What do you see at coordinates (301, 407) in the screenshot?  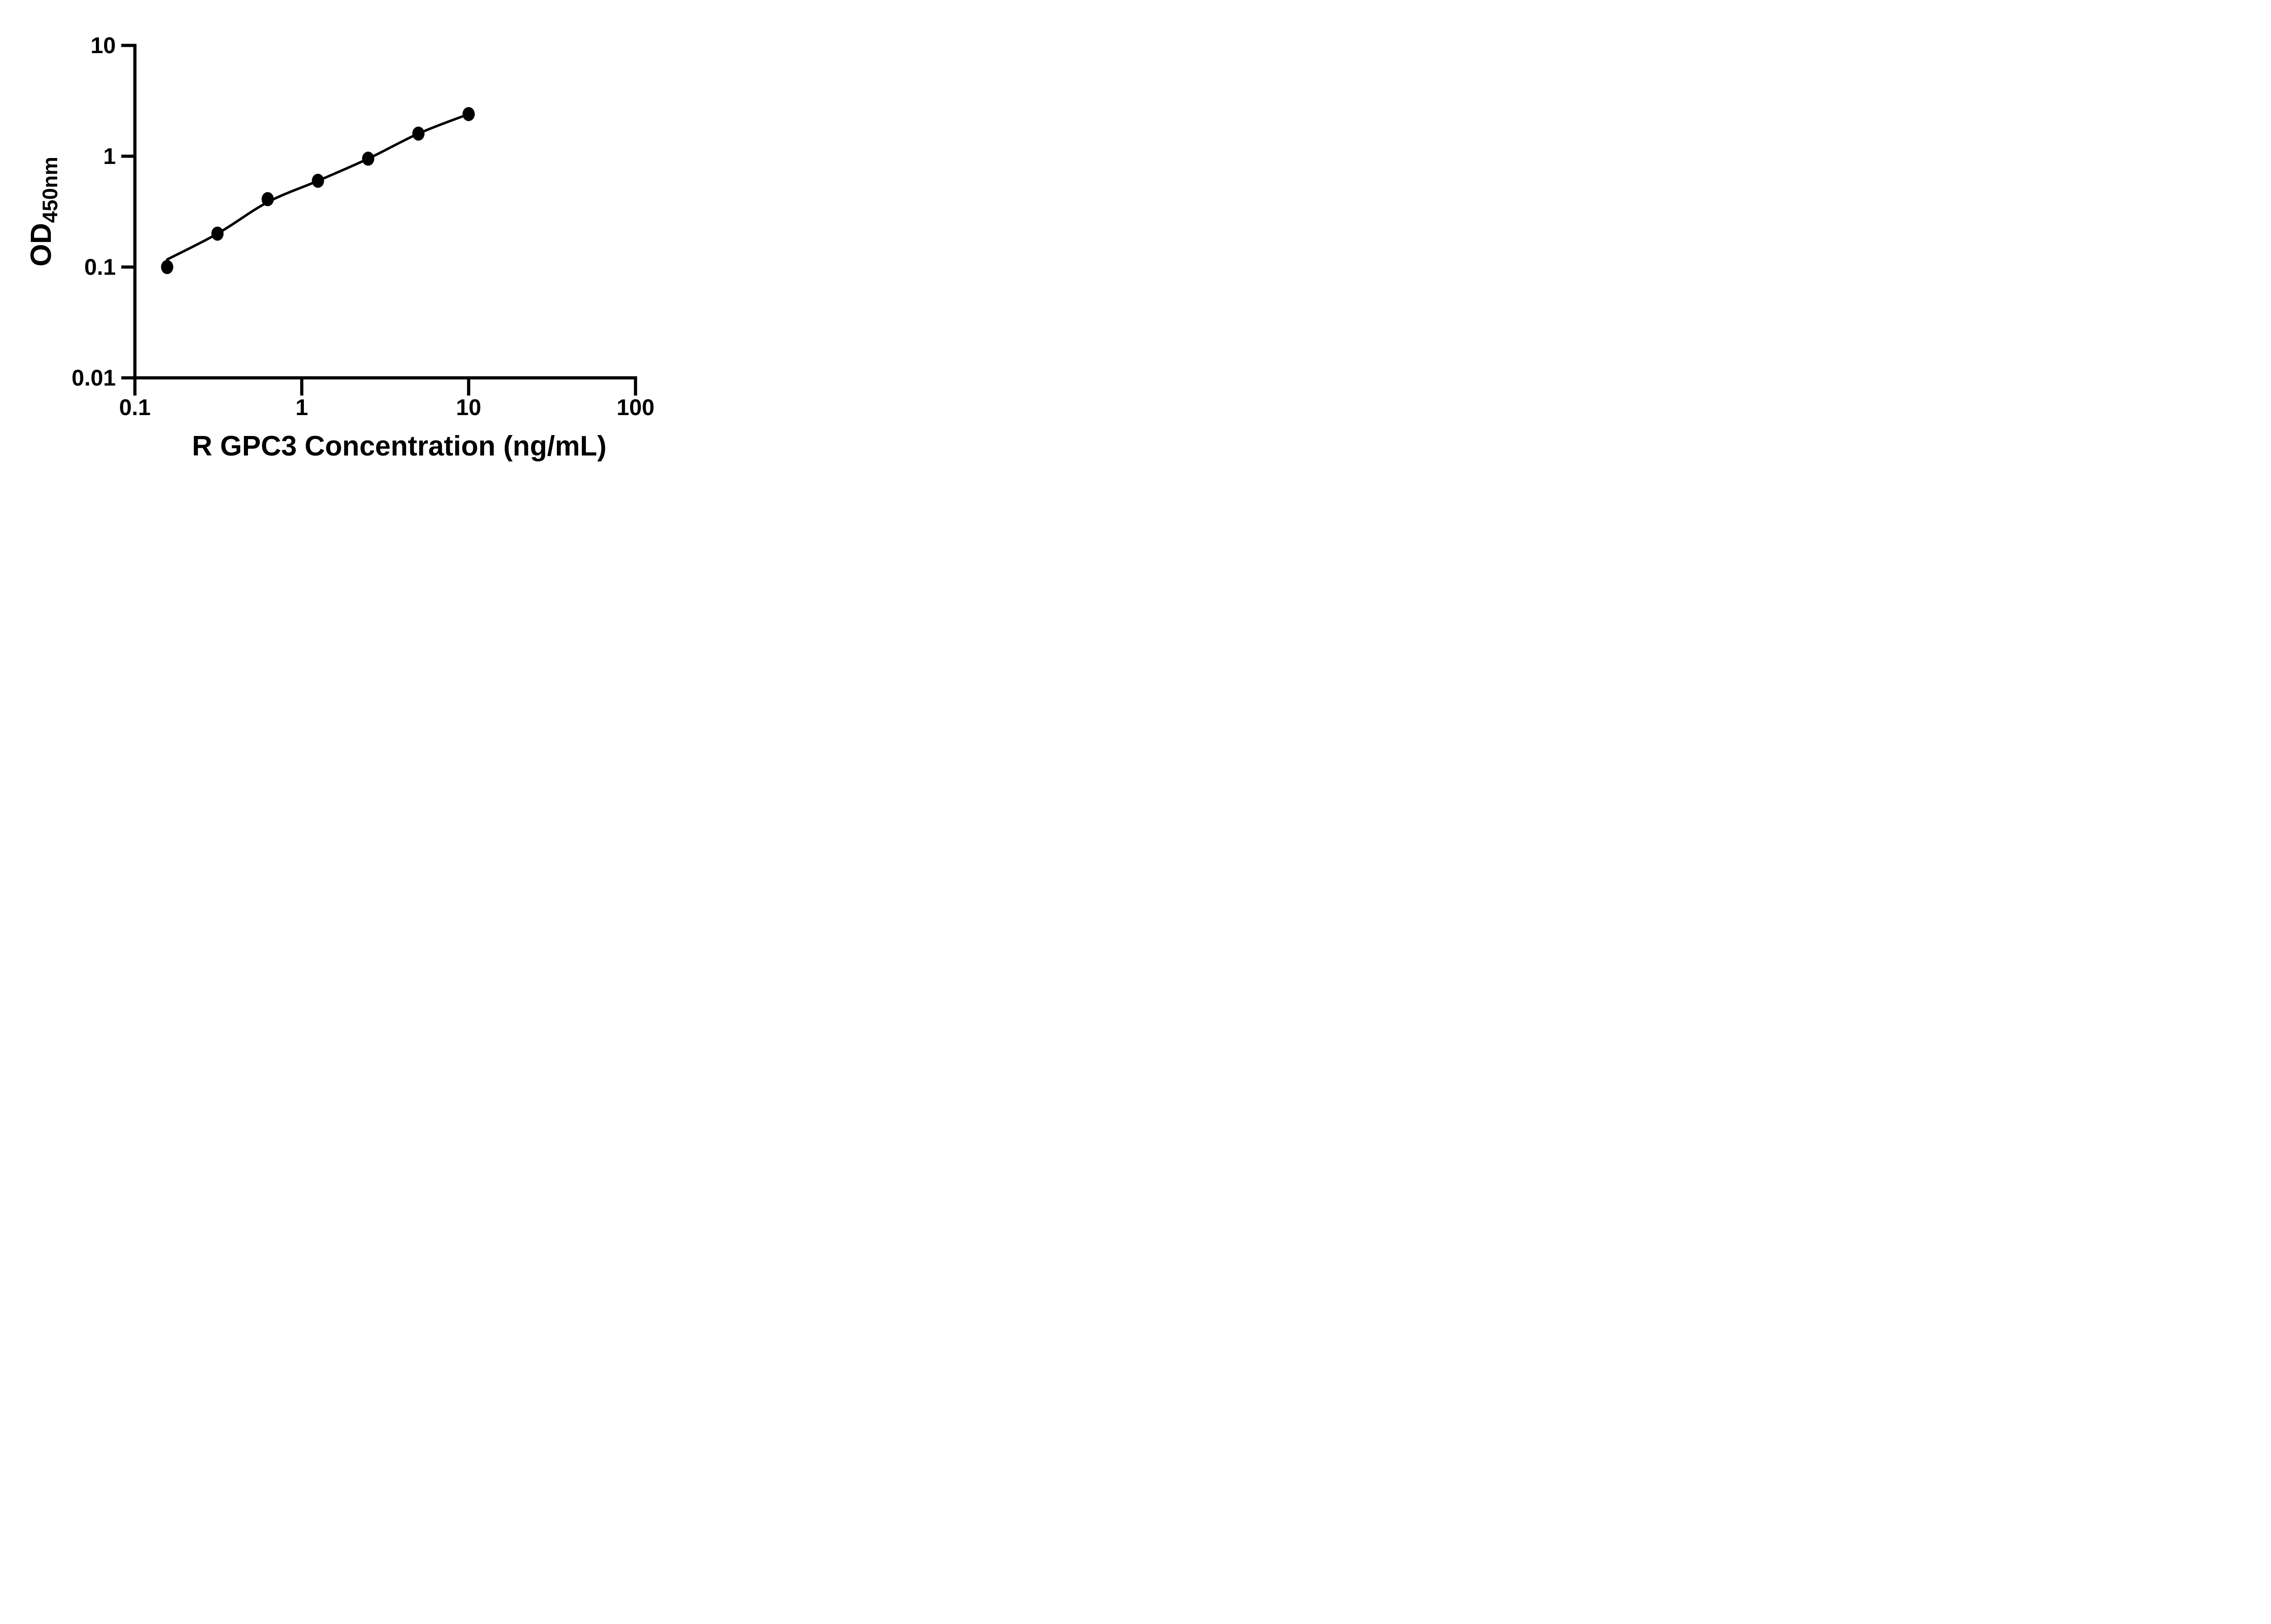 I see `x-tick-label: 1` at bounding box center [301, 407].